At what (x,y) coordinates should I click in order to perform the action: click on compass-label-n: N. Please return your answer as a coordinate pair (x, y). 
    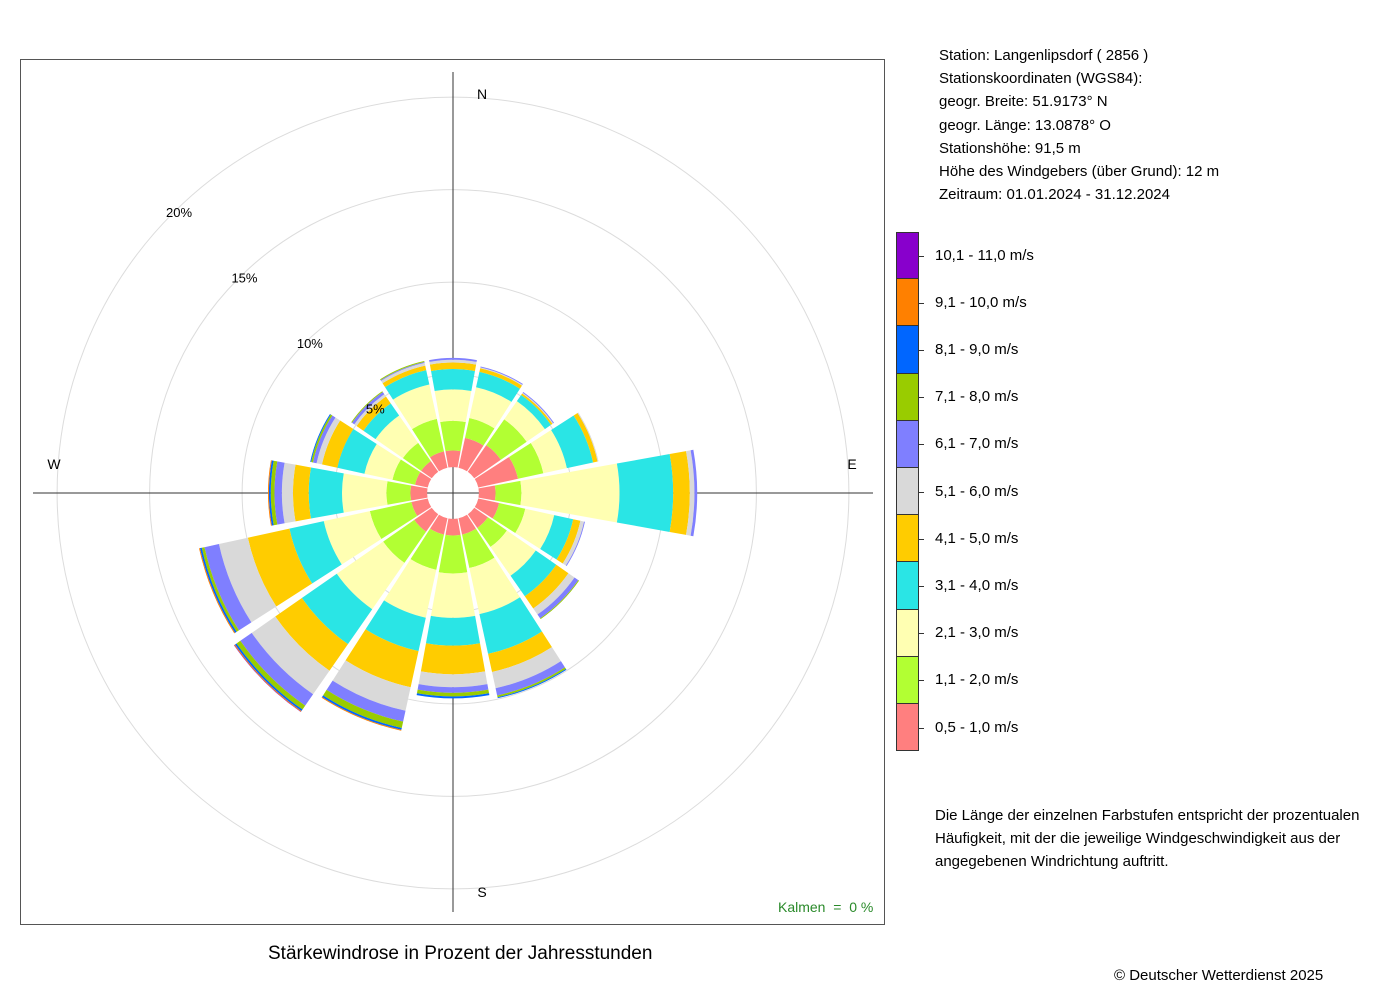
    Looking at the image, I should click on (482, 94).